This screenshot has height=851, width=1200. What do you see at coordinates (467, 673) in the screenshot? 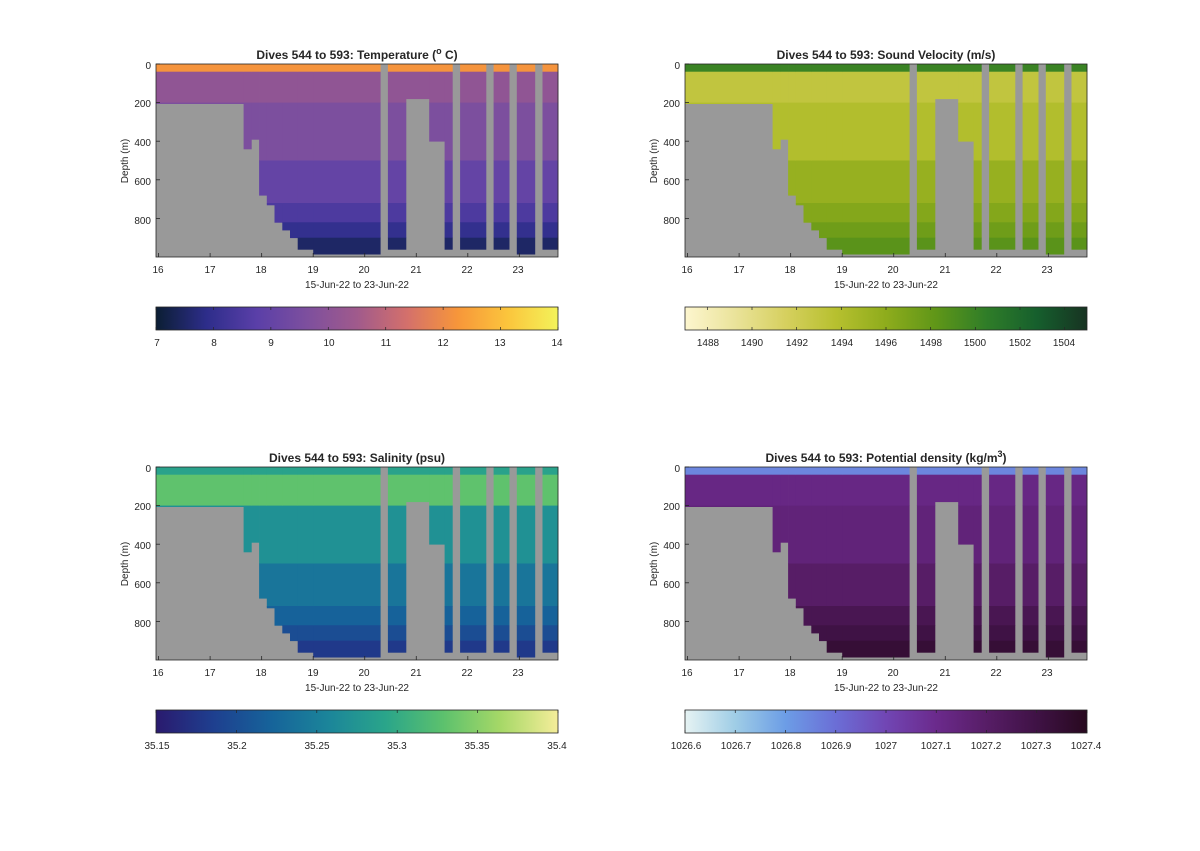
I see `x-tick-label: 22` at bounding box center [467, 673].